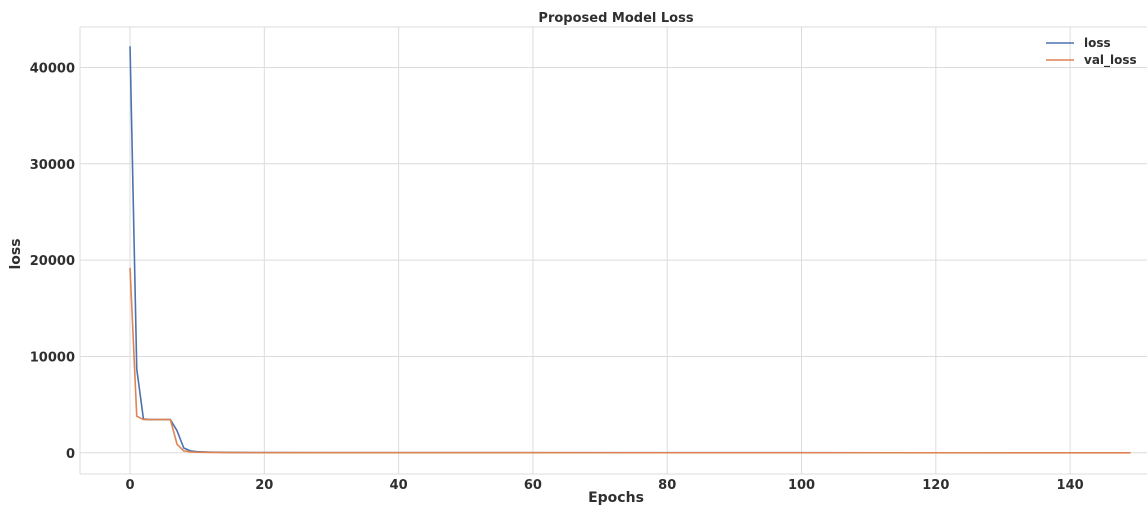 This screenshot has height=508, width=1147. I want to click on y-tick-label: 20000, so click(52, 261).